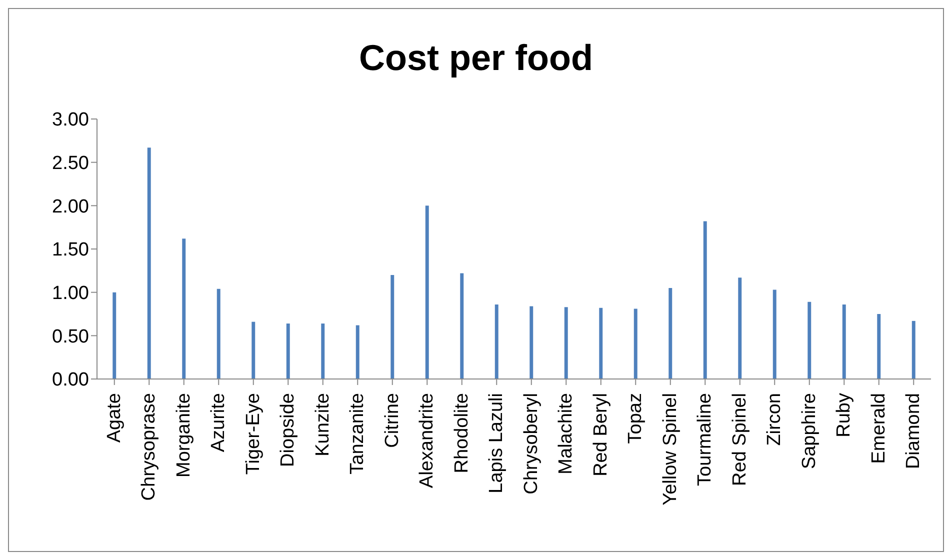 The height and width of the screenshot is (560, 952). I want to click on x-tick-label: Tanzanite, so click(357, 433).